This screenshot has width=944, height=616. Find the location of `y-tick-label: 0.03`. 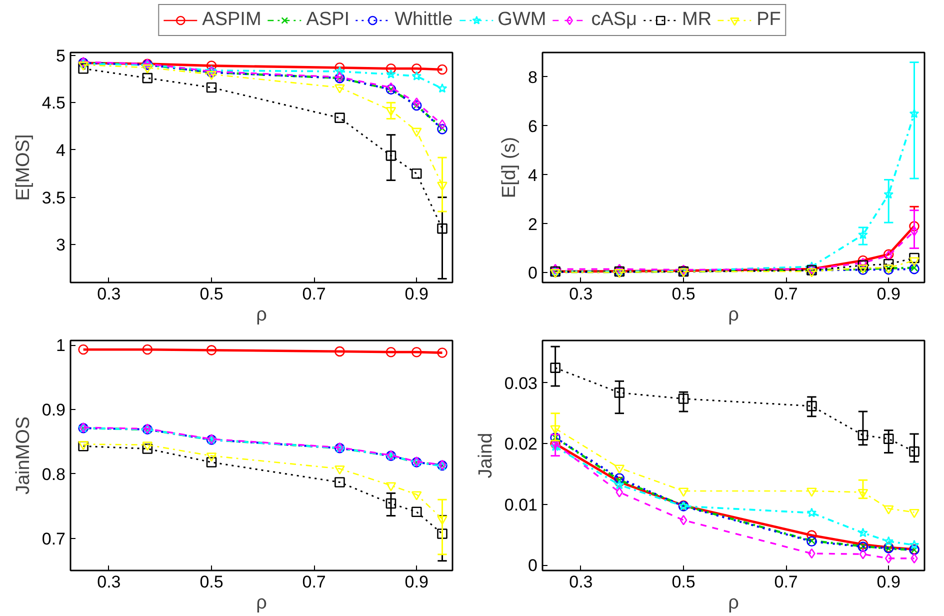

y-tick-label: 0.03 is located at coordinates (521, 383).